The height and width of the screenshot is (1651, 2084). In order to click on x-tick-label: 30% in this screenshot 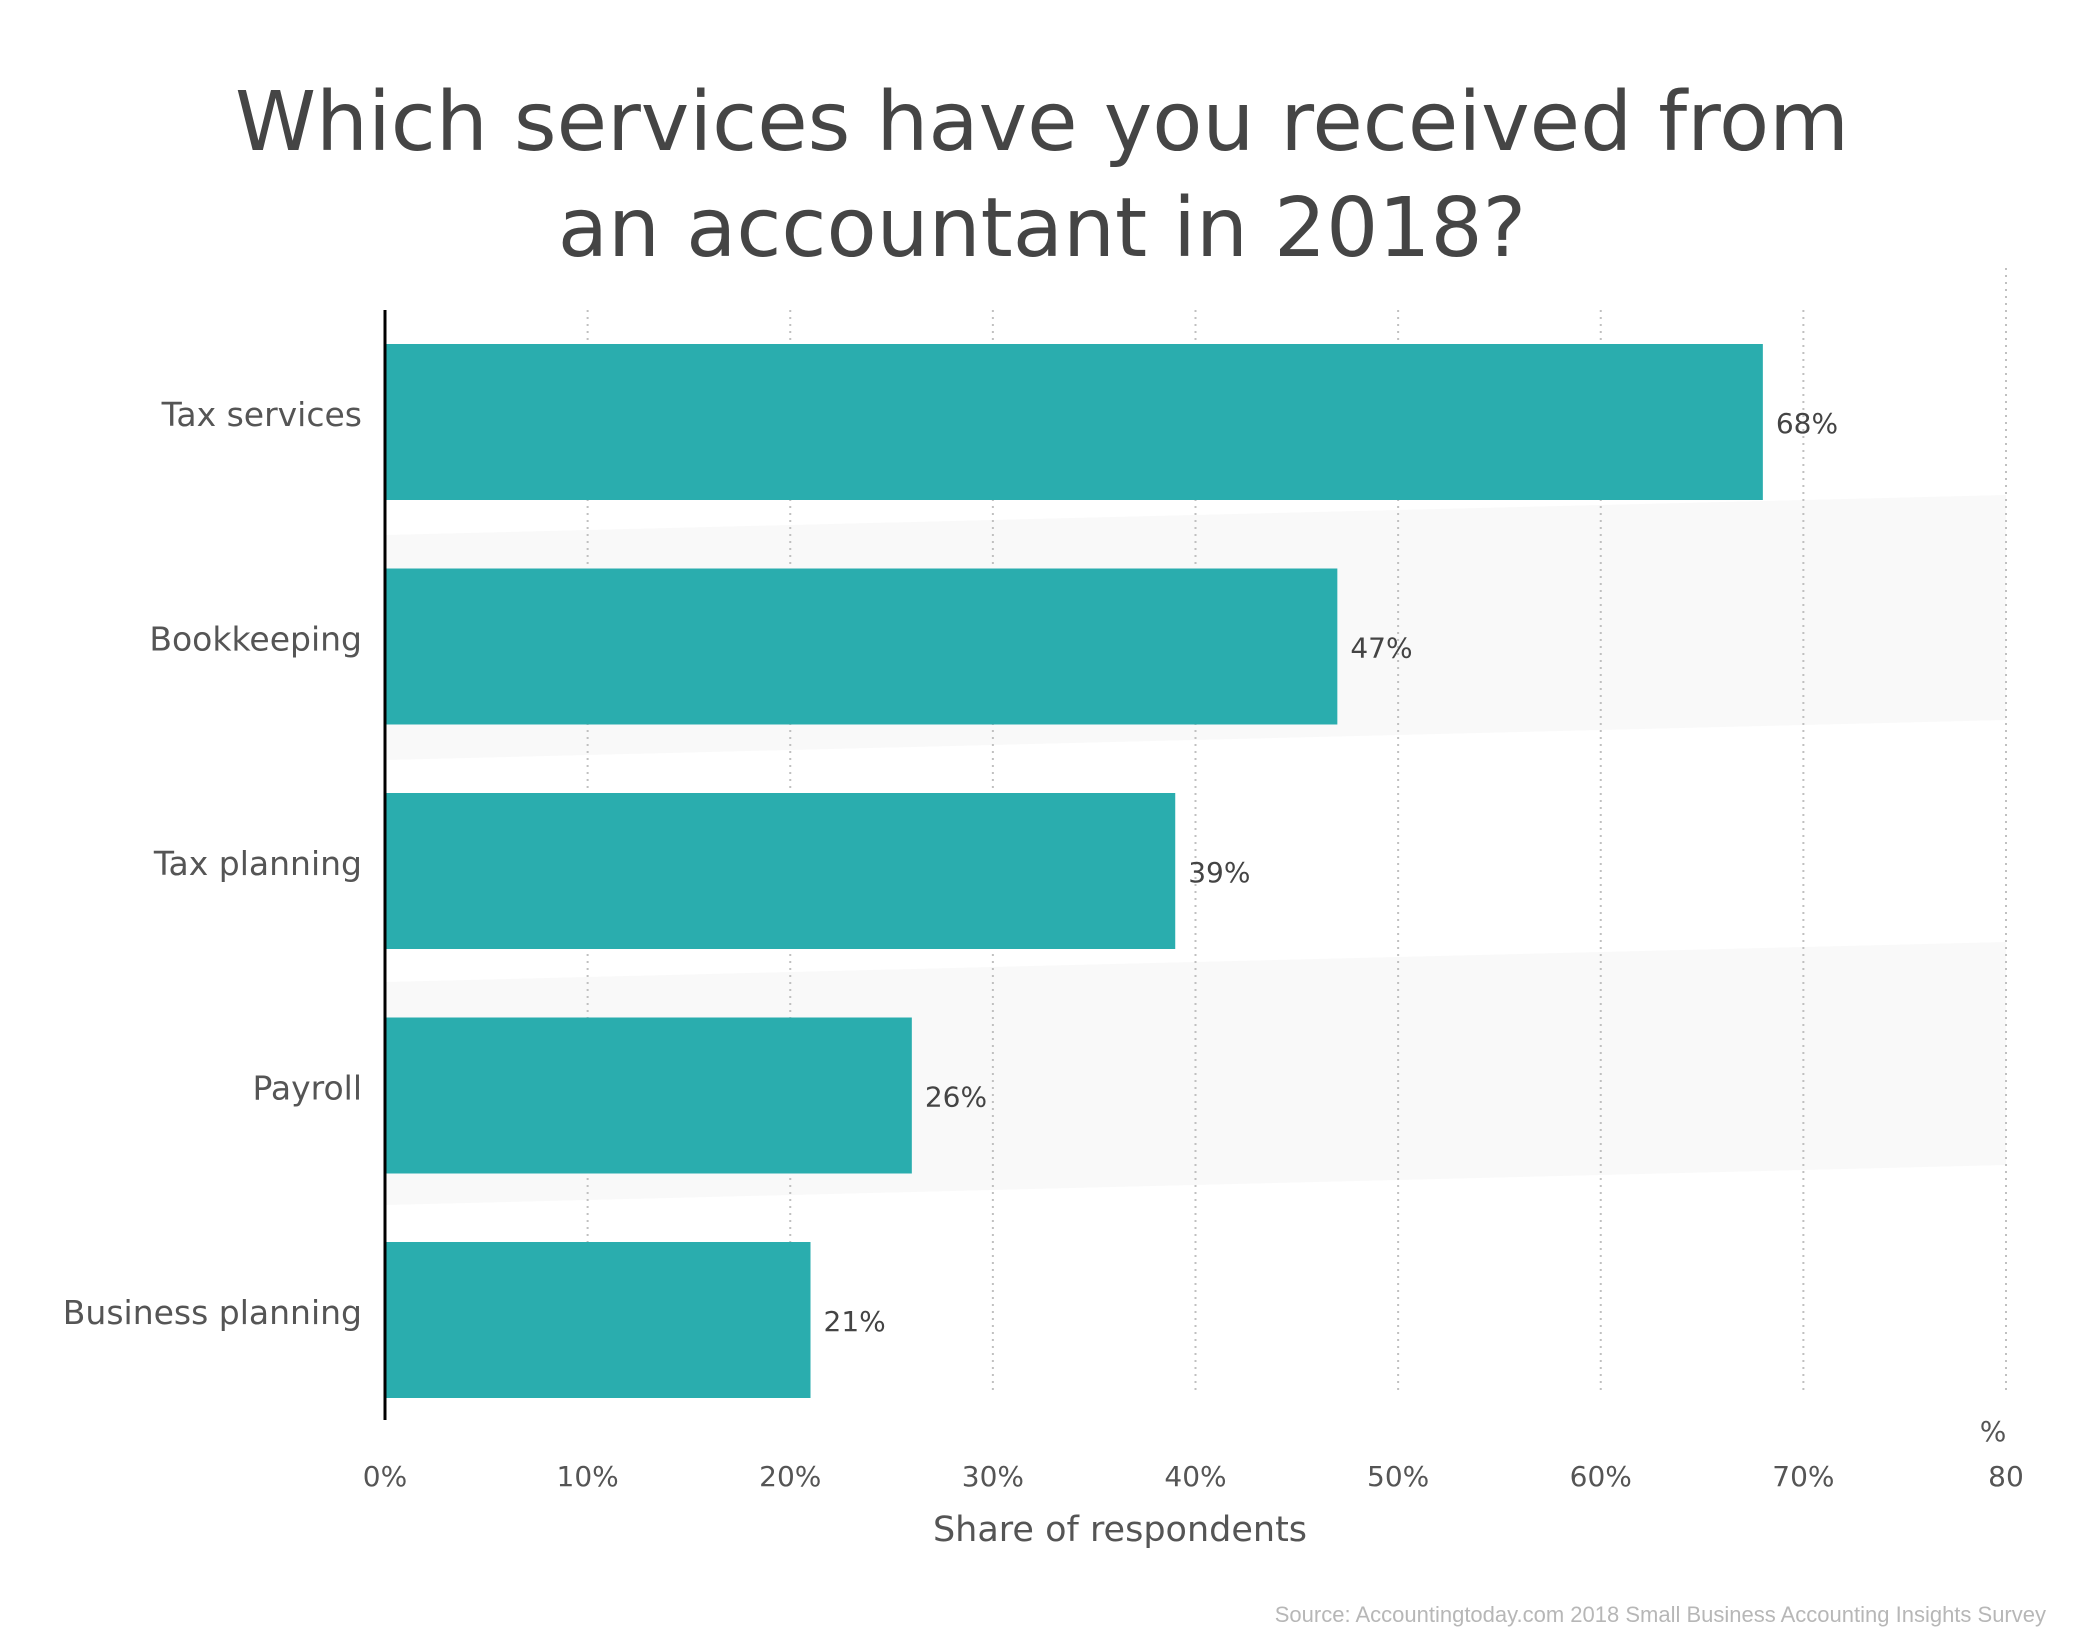, I will do `click(993, 1476)`.